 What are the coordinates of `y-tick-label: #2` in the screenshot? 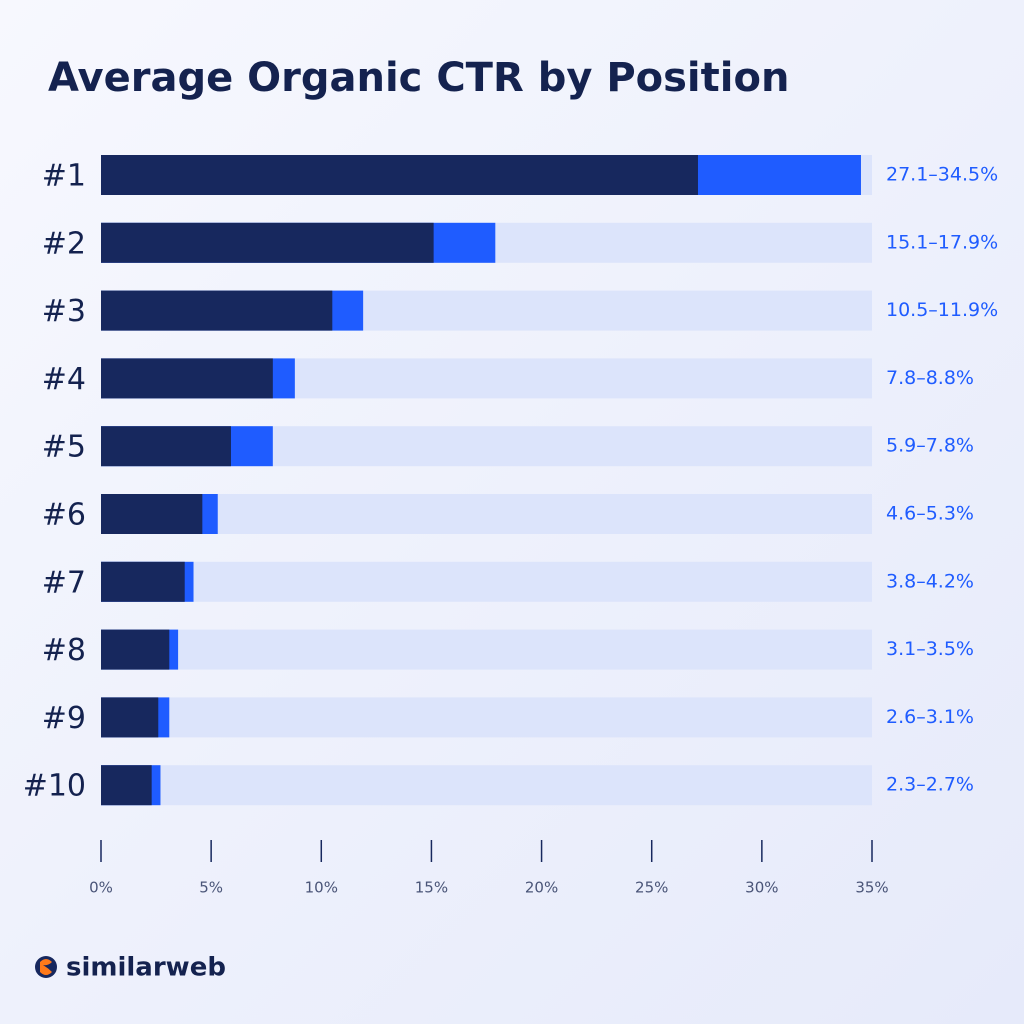 It's located at (64, 243).